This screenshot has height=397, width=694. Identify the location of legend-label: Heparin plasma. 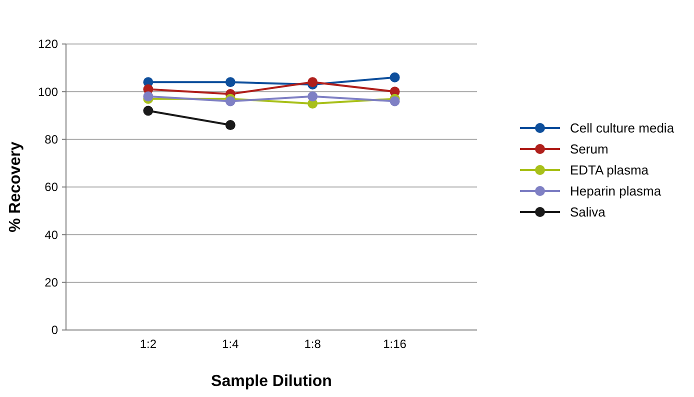
(616, 191).